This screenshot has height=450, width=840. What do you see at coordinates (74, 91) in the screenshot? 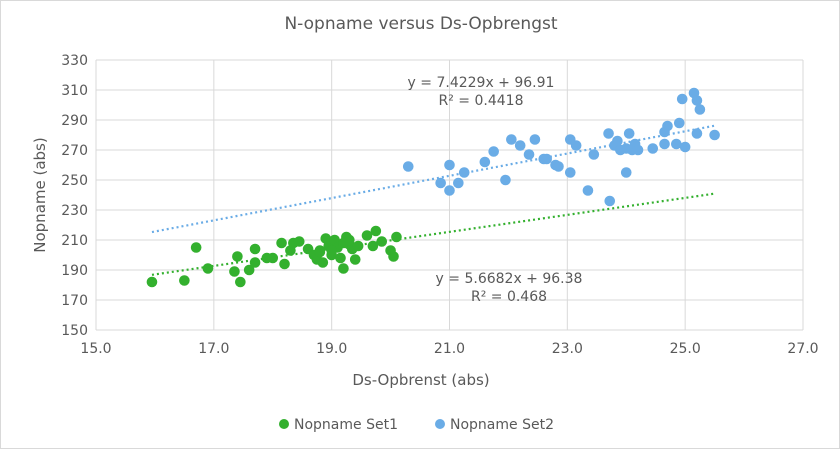
I see `y-tick-label: 310` at bounding box center [74, 91].